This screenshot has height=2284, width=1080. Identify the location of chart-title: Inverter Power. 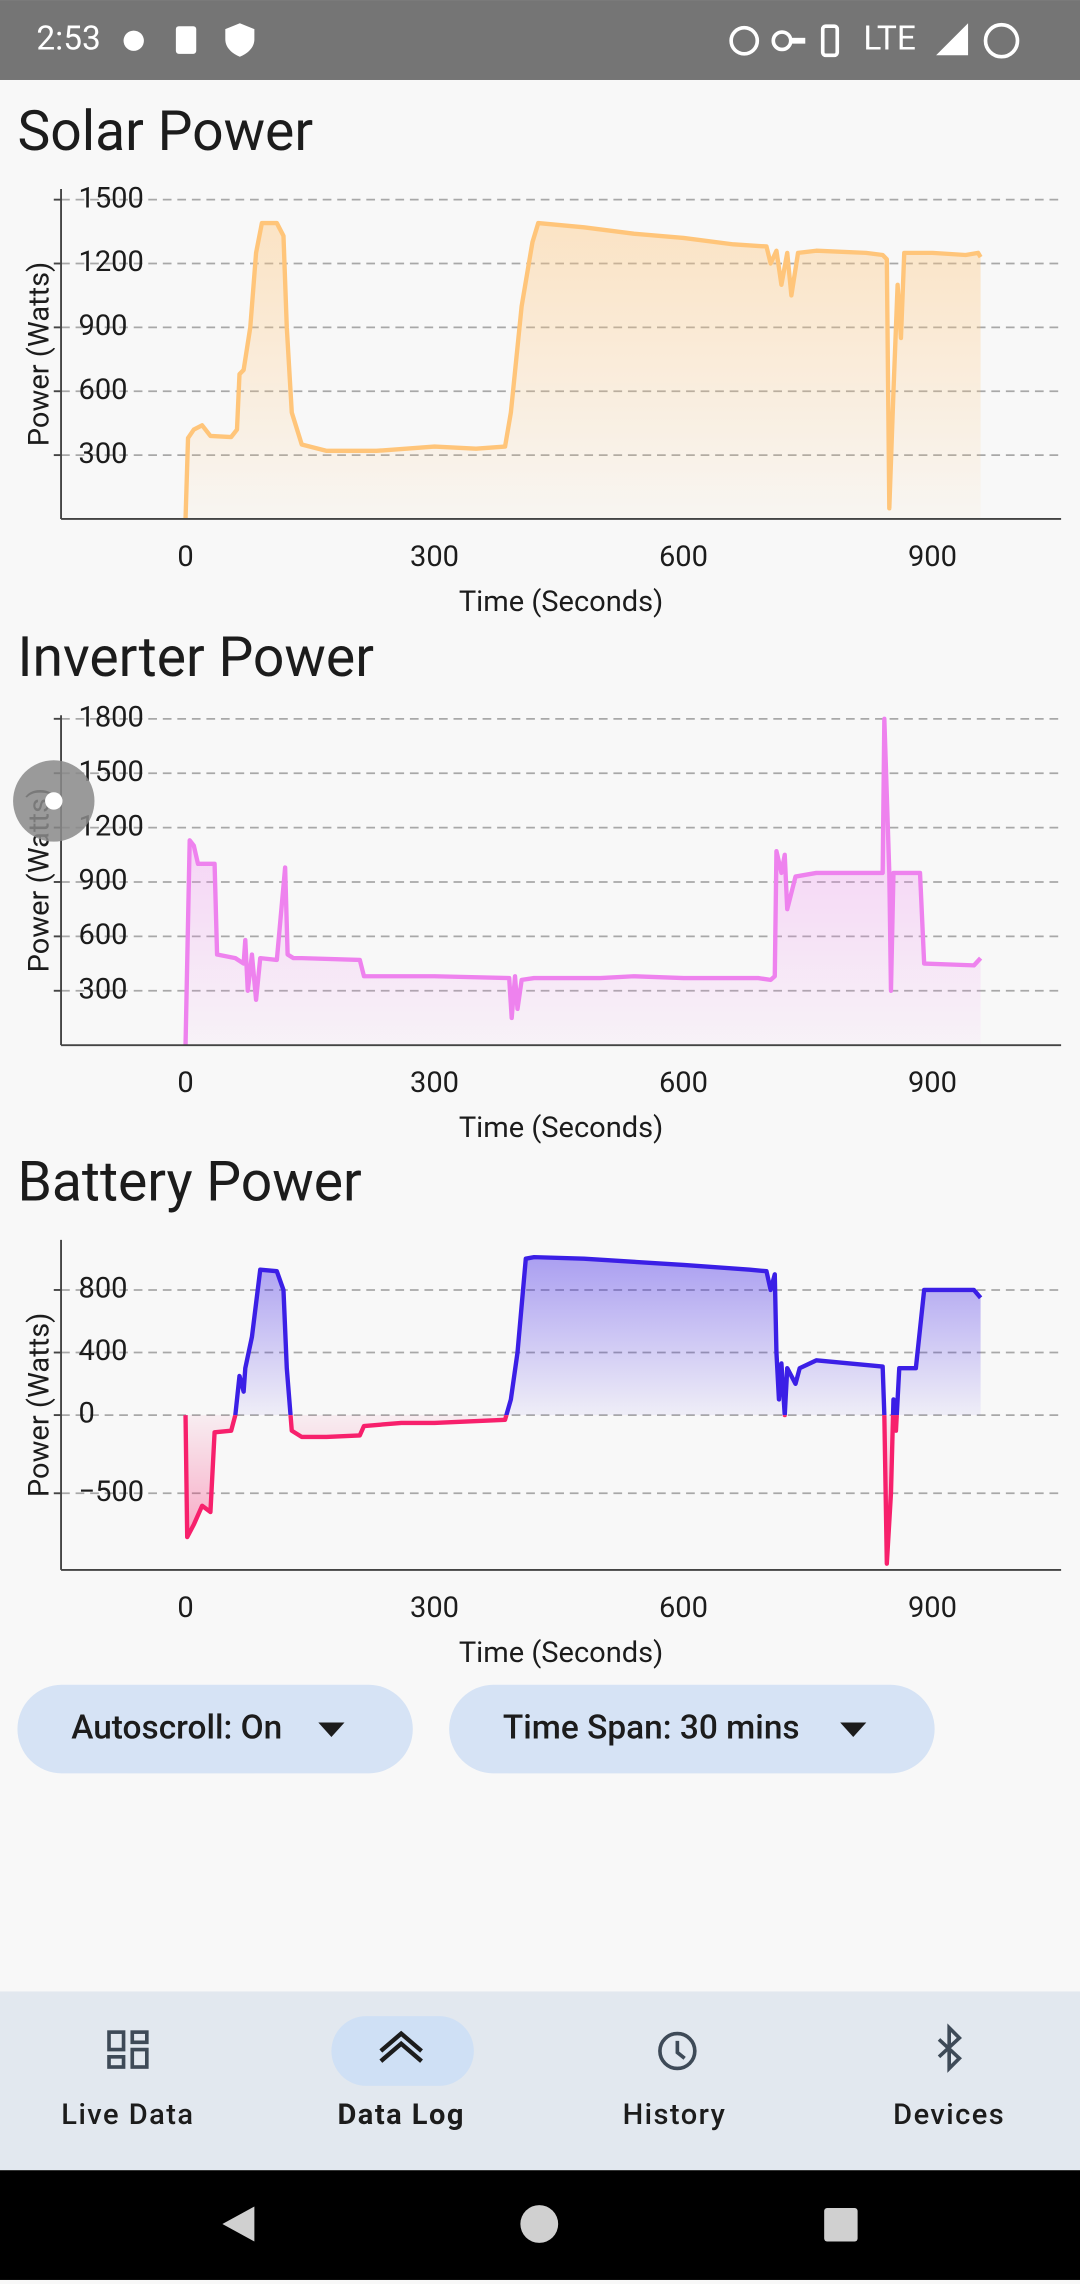
(195, 658).